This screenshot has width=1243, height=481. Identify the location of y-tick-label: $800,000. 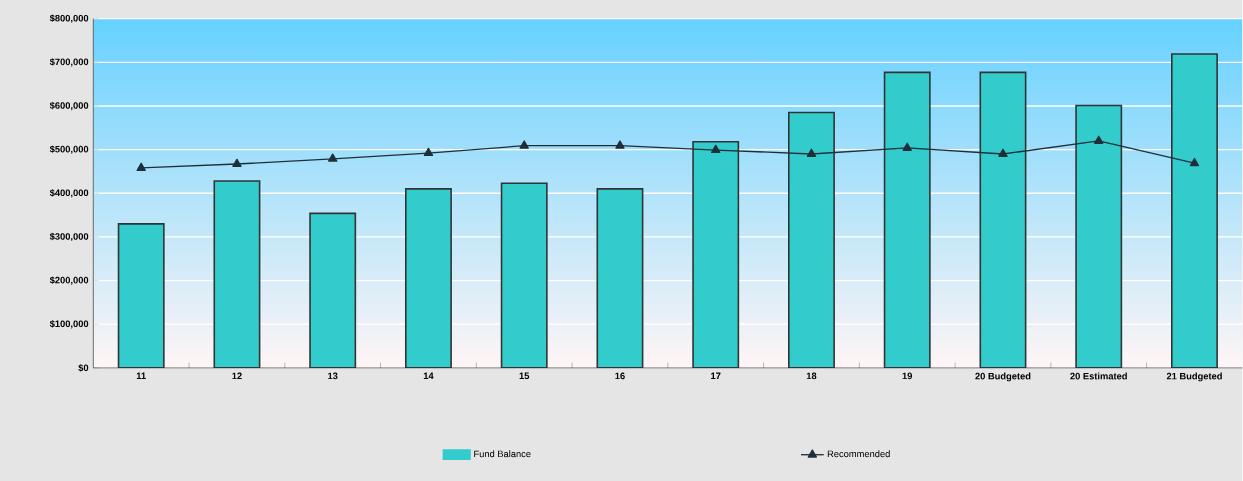
(69, 18).